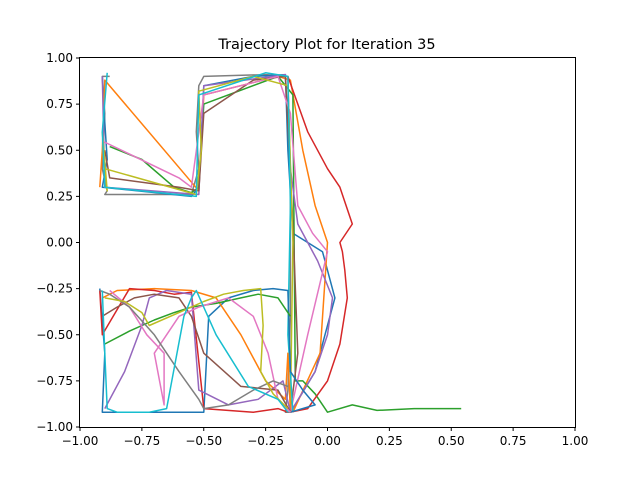 This screenshot has height=480, width=640. I want to click on x-tick-label: 0.25, so click(389, 441).